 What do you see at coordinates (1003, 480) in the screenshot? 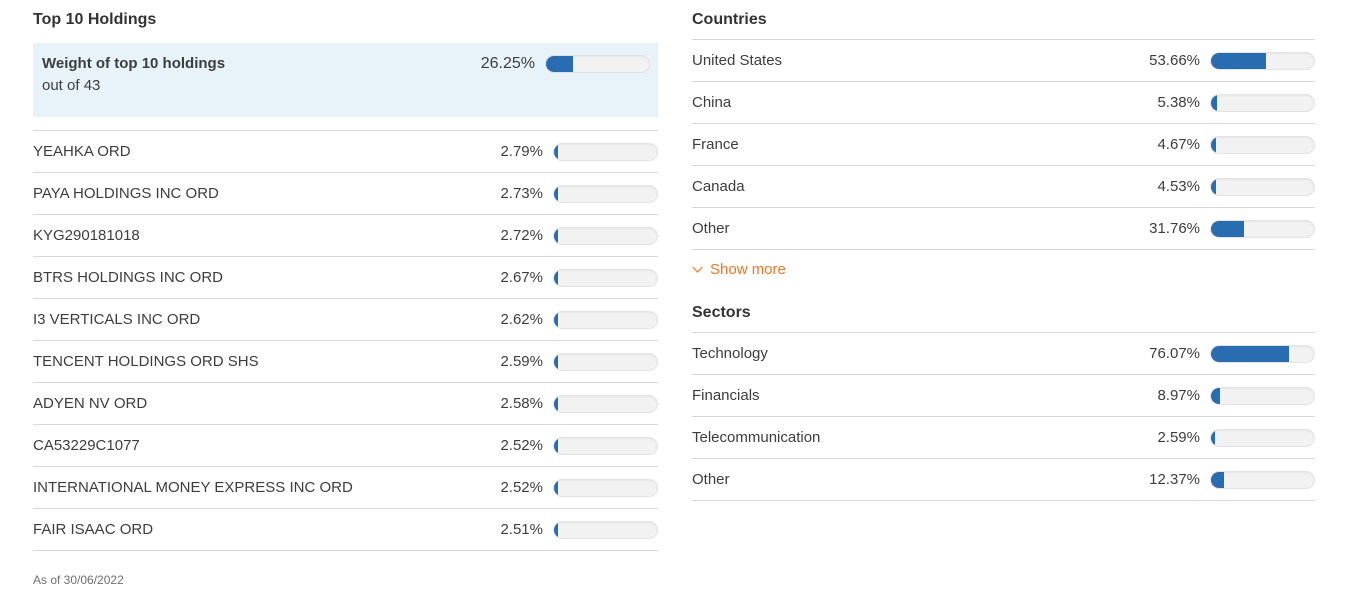
I see `sectors-row: Other 12.37%` at bounding box center [1003, 480].